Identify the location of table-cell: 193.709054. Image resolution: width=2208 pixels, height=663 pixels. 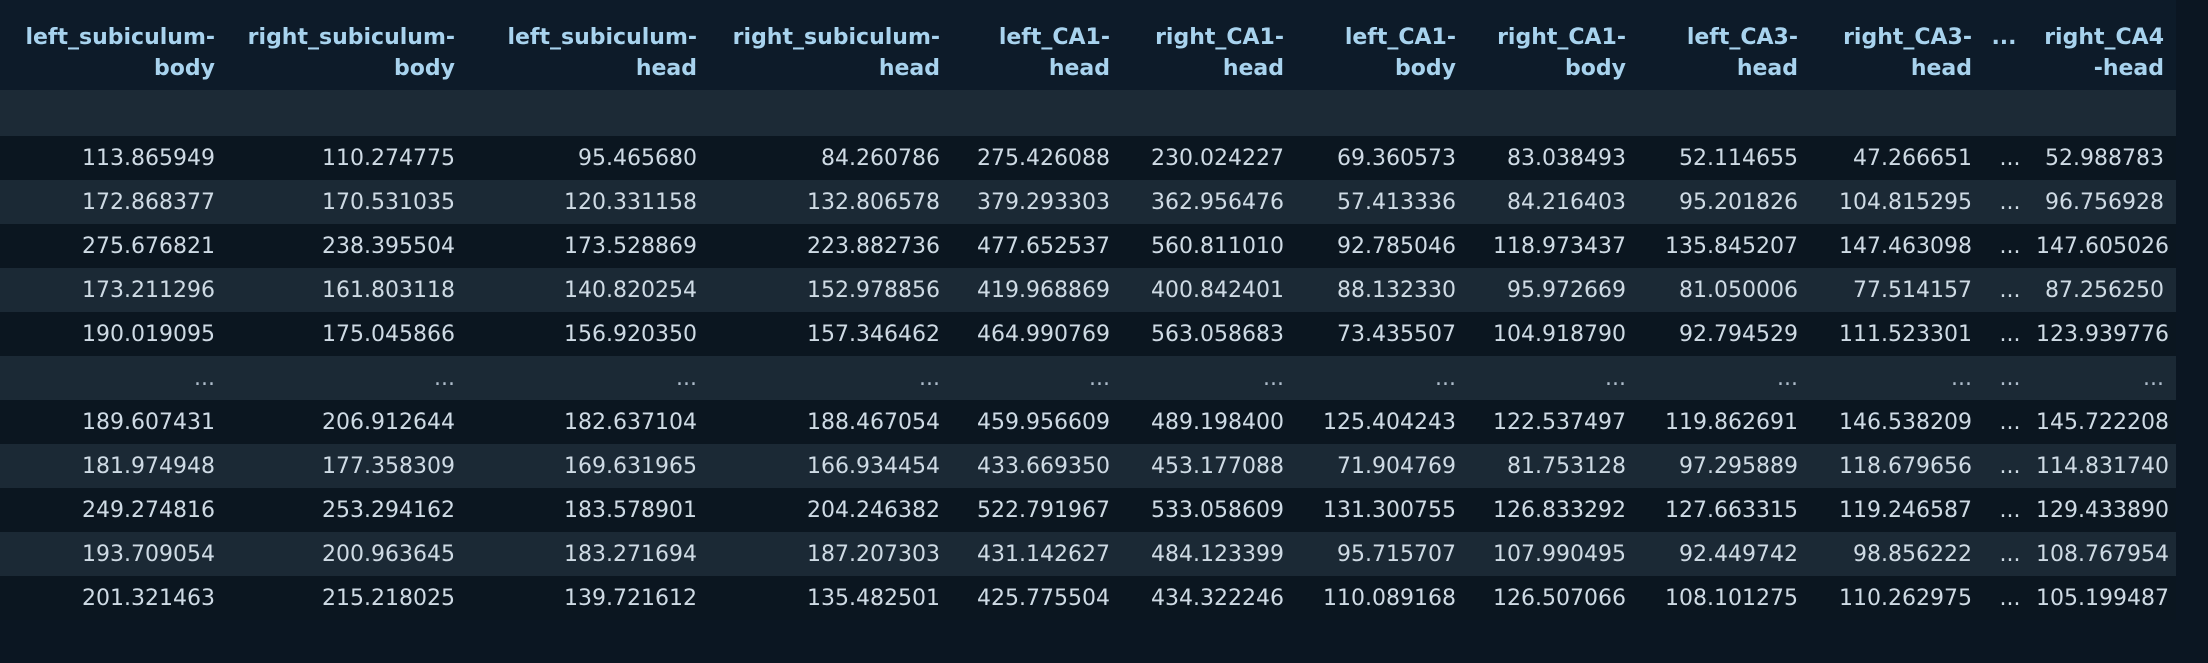
(113, 554).